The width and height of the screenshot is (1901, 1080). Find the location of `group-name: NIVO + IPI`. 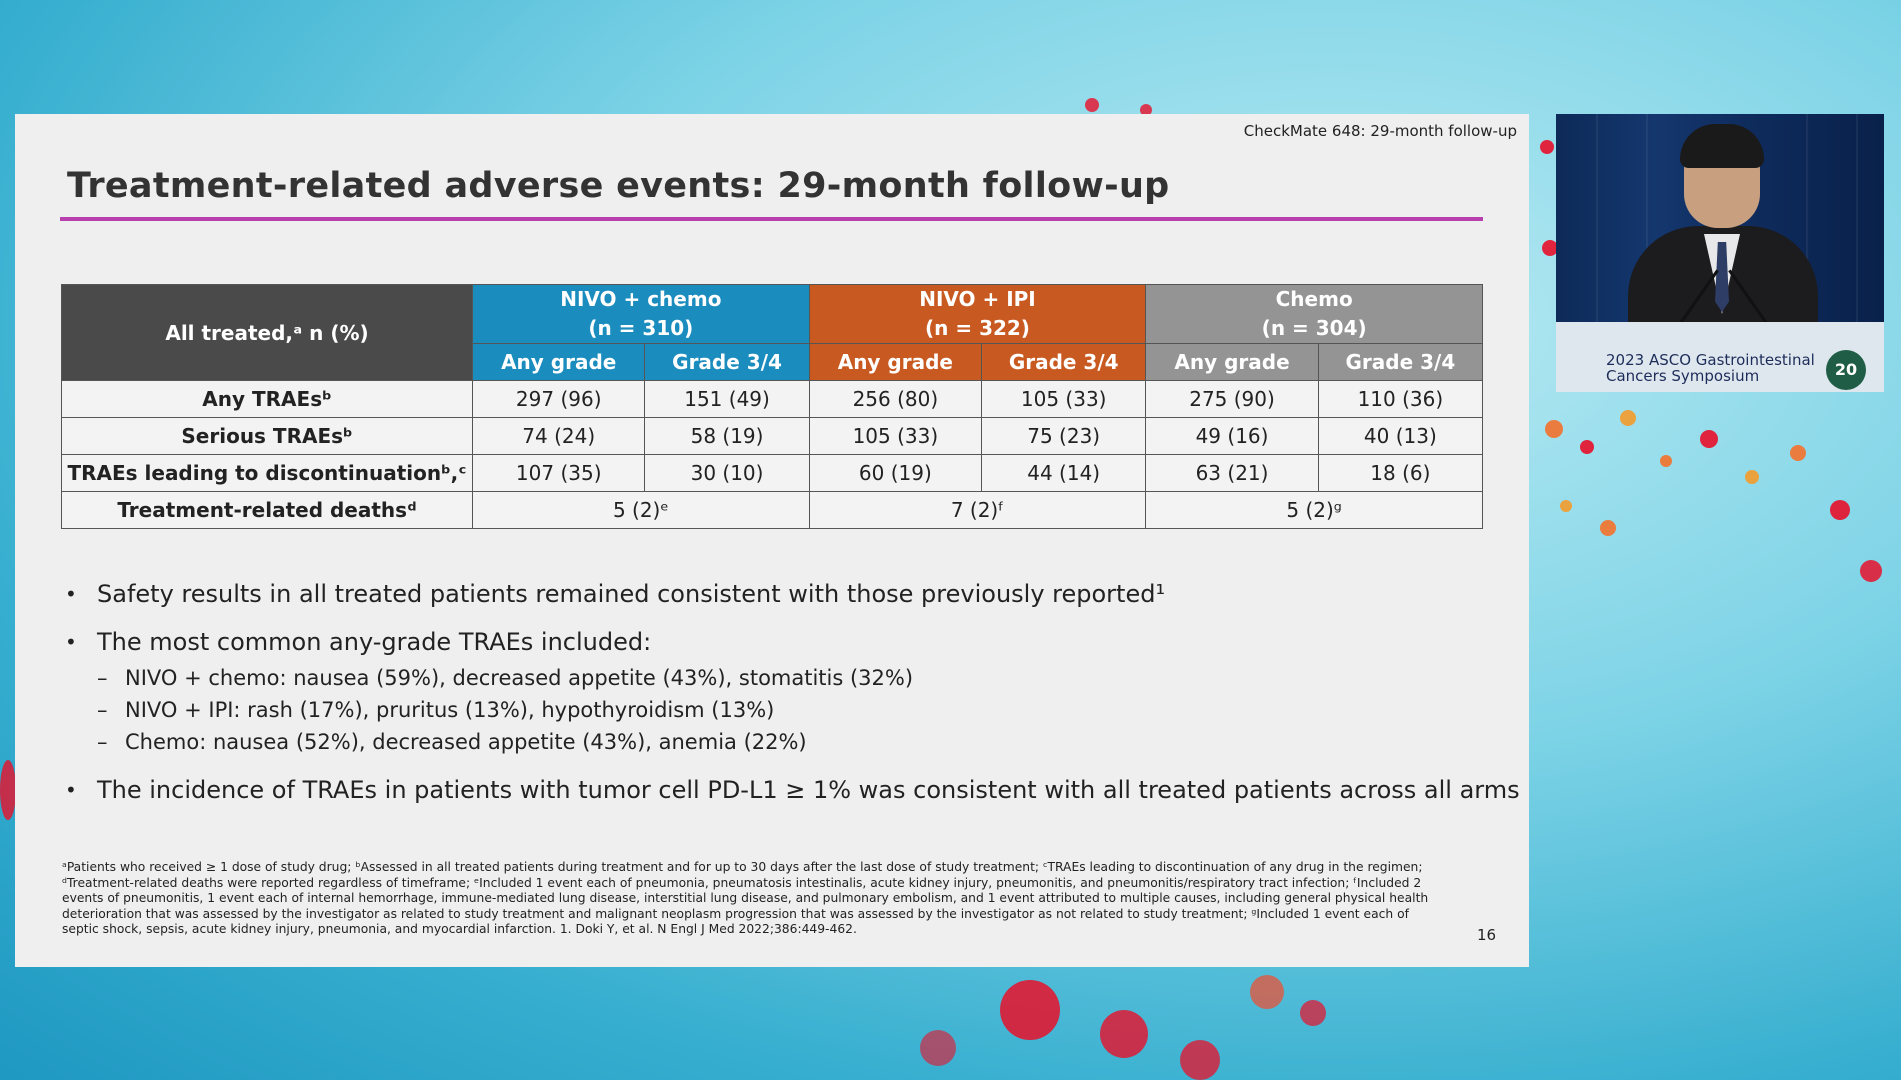

group-name: NIVO + IPI is located at coordinates (977, 299).